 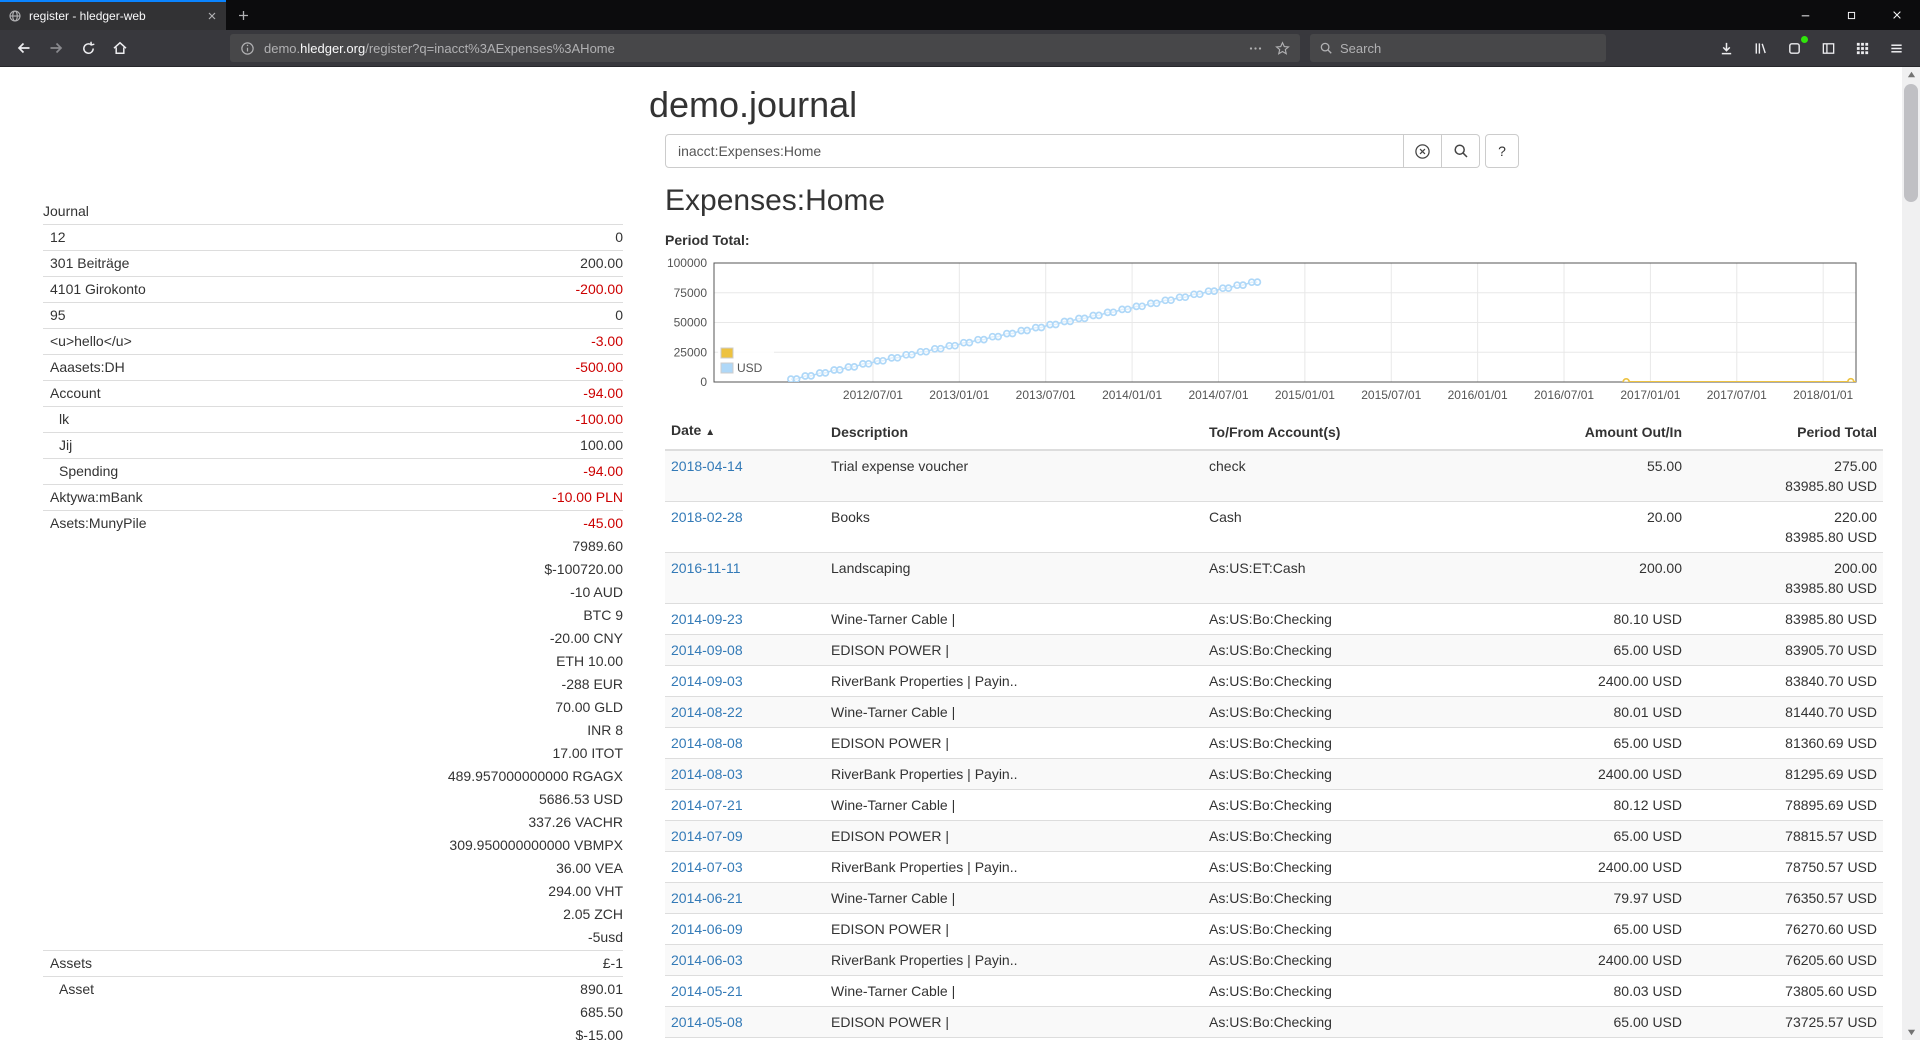 What do you see at coordinates (707, 466) in the screenshot?
I see `register-date-link: 2018-04-14` at bounding box center [707, 466].